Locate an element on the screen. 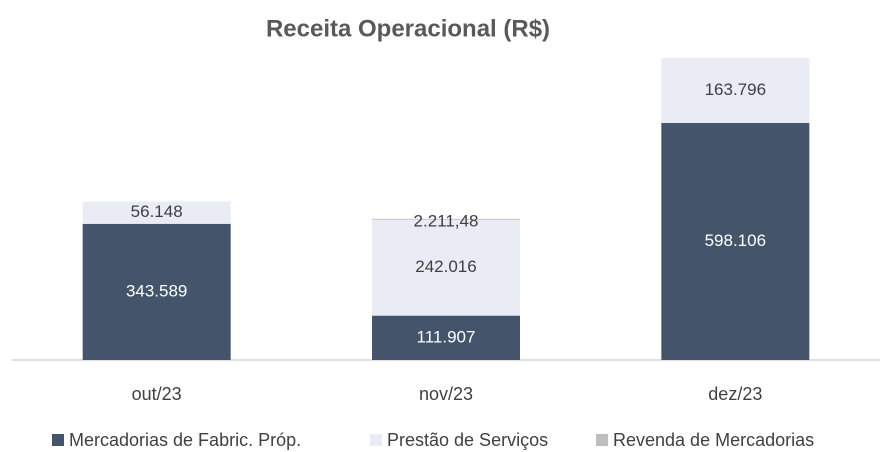 This screenshot has width=884, height=452. data-label: 56.148 is located at coordinates (157, 211).